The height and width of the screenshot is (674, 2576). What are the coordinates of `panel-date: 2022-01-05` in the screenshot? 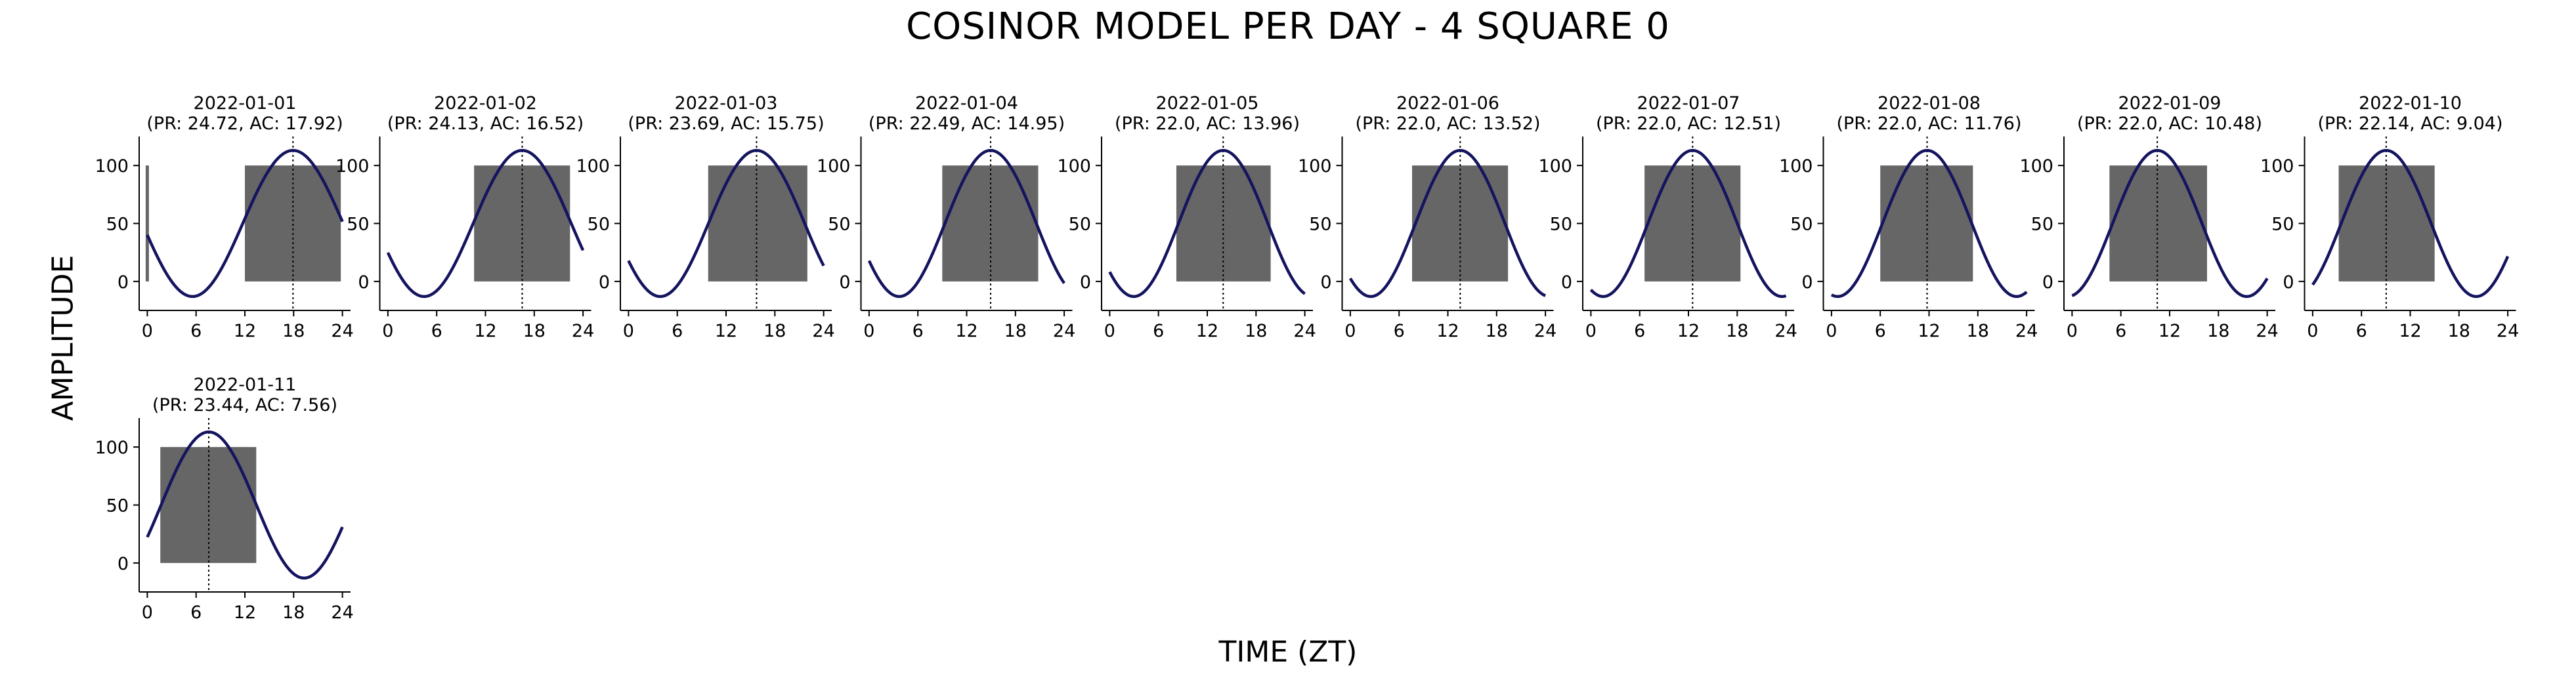 It's located at (1207, 103).